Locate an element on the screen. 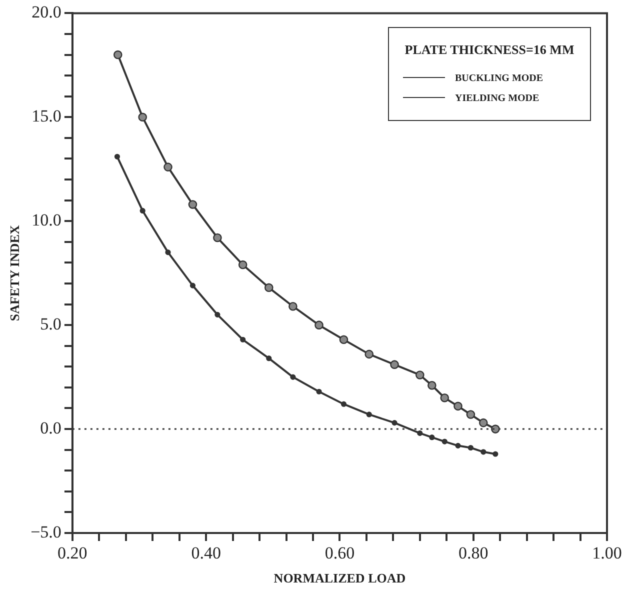 The image size is (633, 595). x-tick-label: 0.40 is located at coordinates (206, 553).